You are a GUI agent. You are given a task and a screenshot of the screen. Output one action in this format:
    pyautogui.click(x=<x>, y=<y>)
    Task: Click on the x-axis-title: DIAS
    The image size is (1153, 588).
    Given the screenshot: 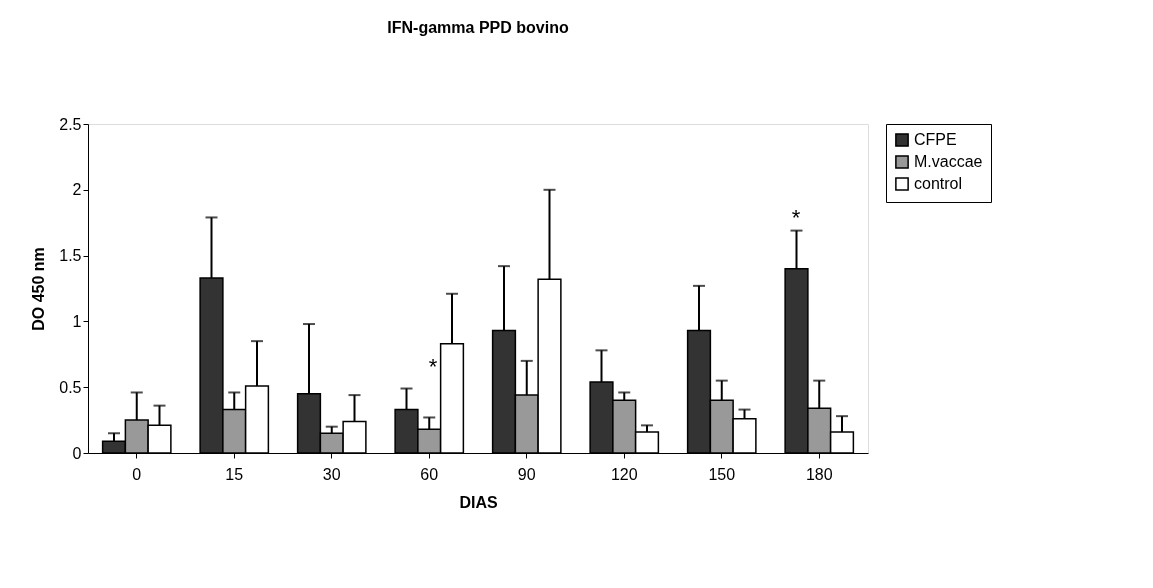 What is the action you would take?
    pyautogui.click(x=478, y=502)
    